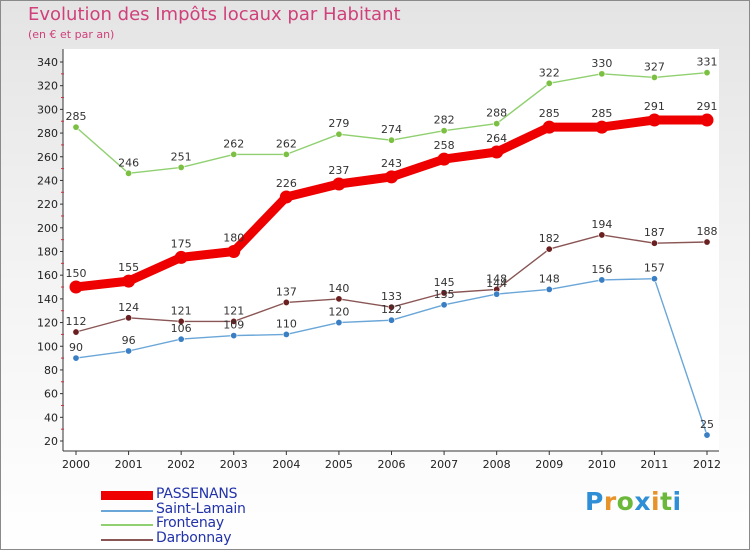 Image resolution: width=750 pixels, height=550 pixels. What do you see at coordinates (286, 323) in the screenshot?
I see `data-label: 110` at bounding box center [286, 323].